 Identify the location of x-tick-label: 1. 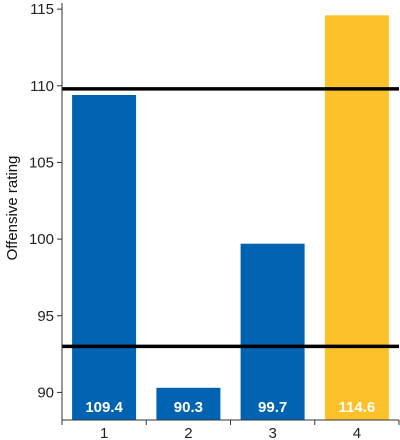
(104, 432).